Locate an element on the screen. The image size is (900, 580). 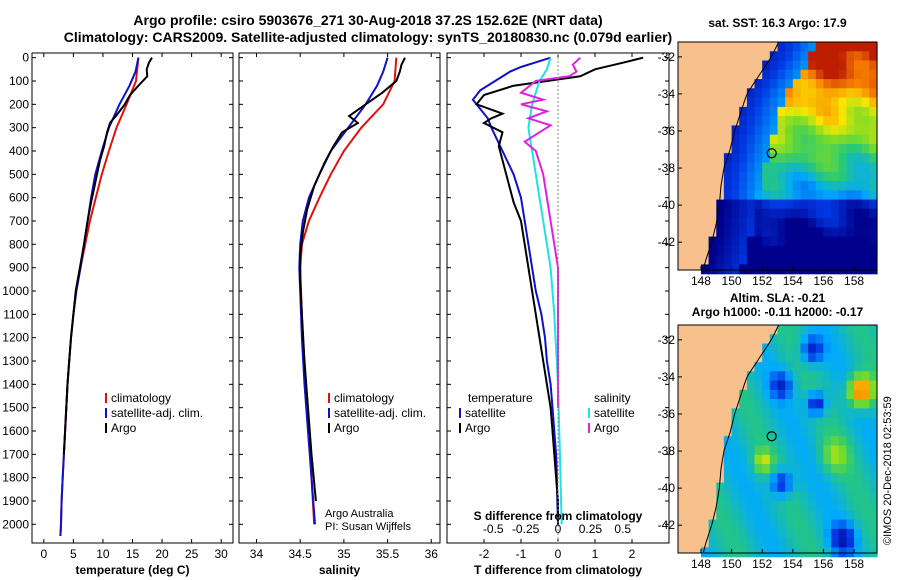
x-tick-label: 1 is located at coordinates (595, 554).